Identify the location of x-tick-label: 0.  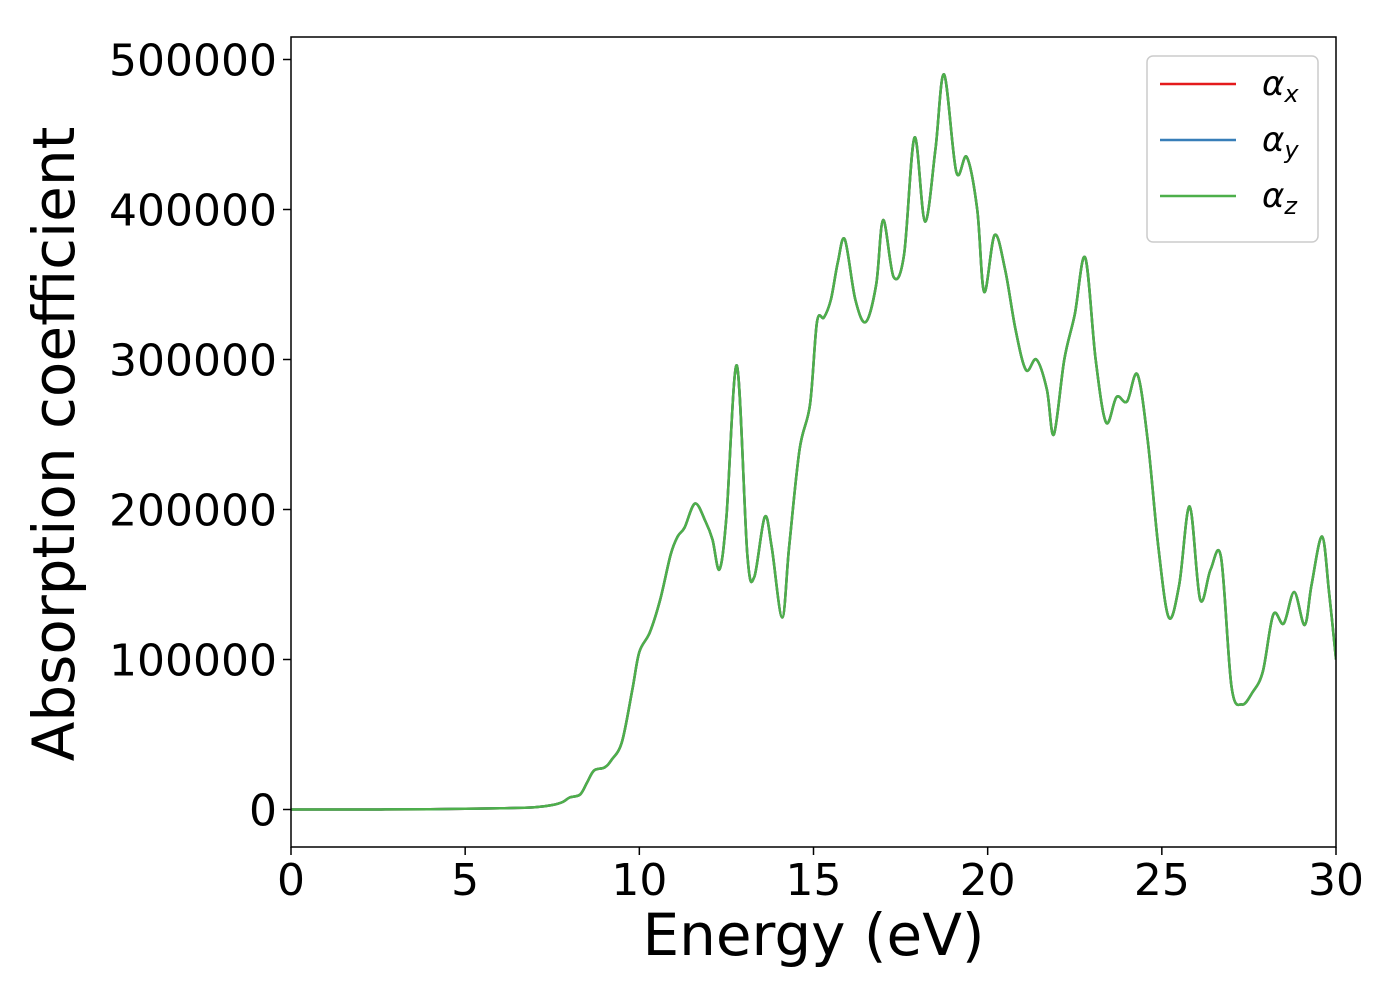
(291, 880).